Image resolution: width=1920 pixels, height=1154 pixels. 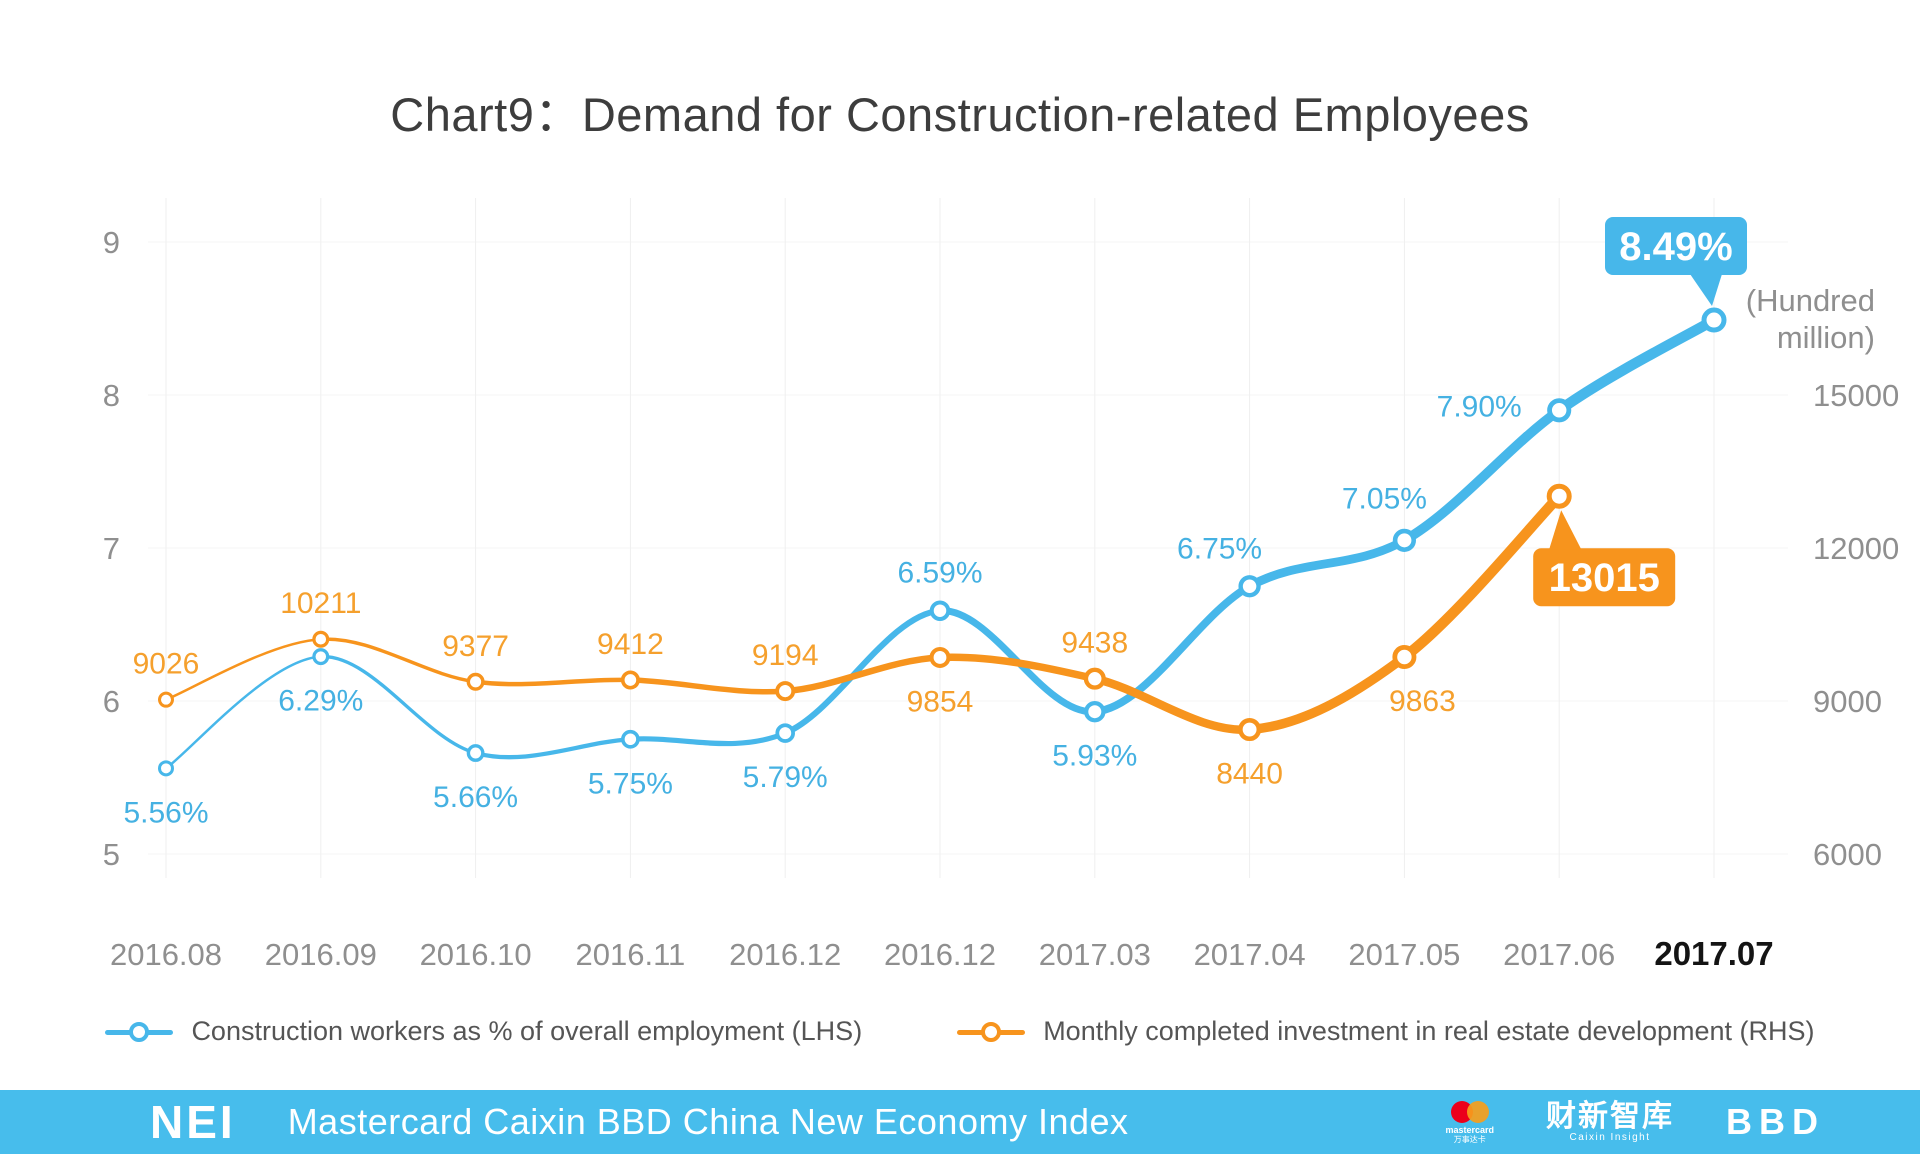 I want to click on y-axis-tick-left: 7, so click(x=111, y=548).